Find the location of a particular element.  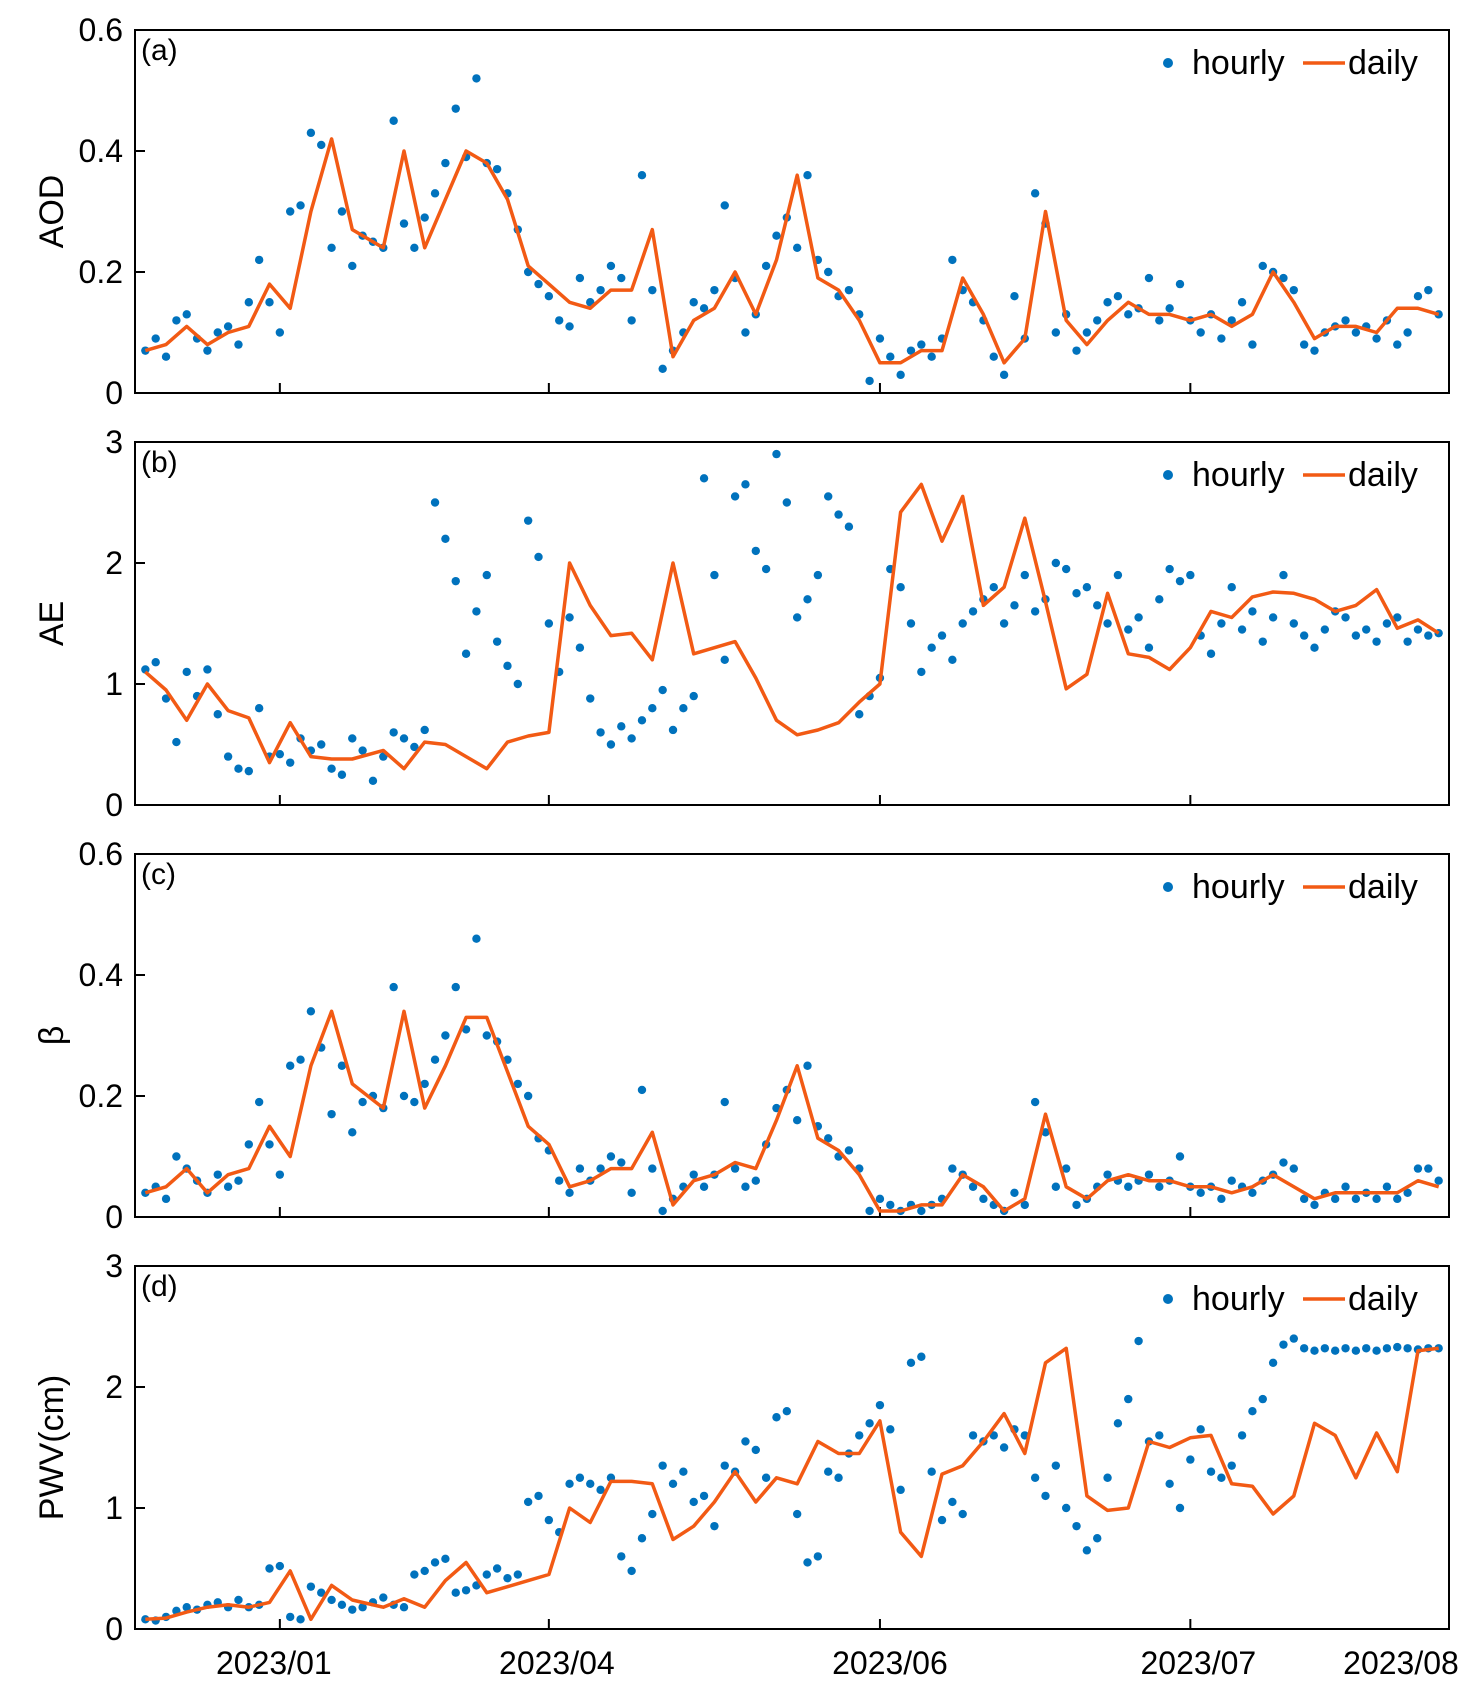

y-axis-label: AOD is located at coordinates (52, 212).